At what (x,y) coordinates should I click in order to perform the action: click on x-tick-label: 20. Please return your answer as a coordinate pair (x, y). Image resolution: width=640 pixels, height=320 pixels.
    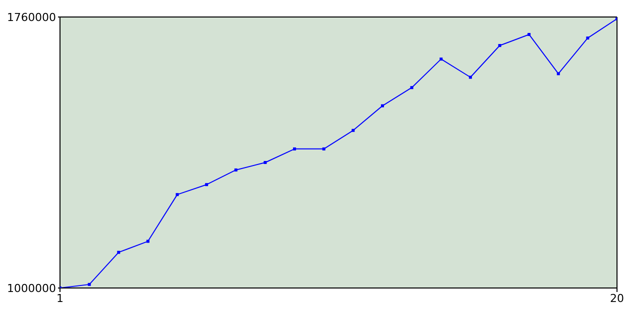
    Looking at the image, I should click on (617, 298).